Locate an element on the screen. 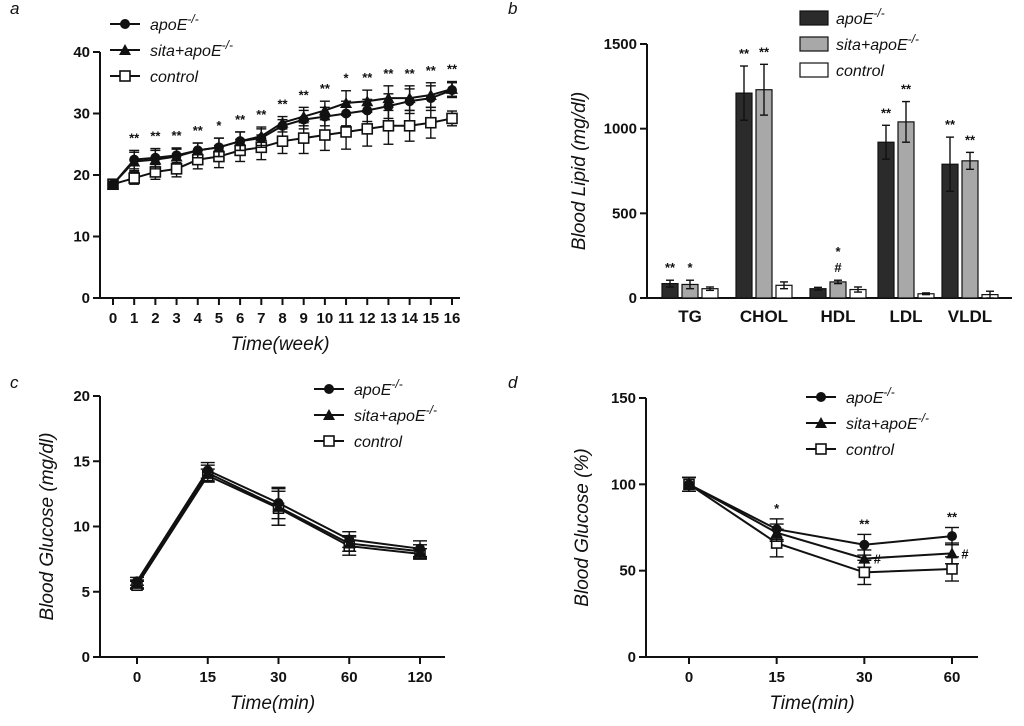  category-hdl: *# HDL is located at coordinates (838, 285).